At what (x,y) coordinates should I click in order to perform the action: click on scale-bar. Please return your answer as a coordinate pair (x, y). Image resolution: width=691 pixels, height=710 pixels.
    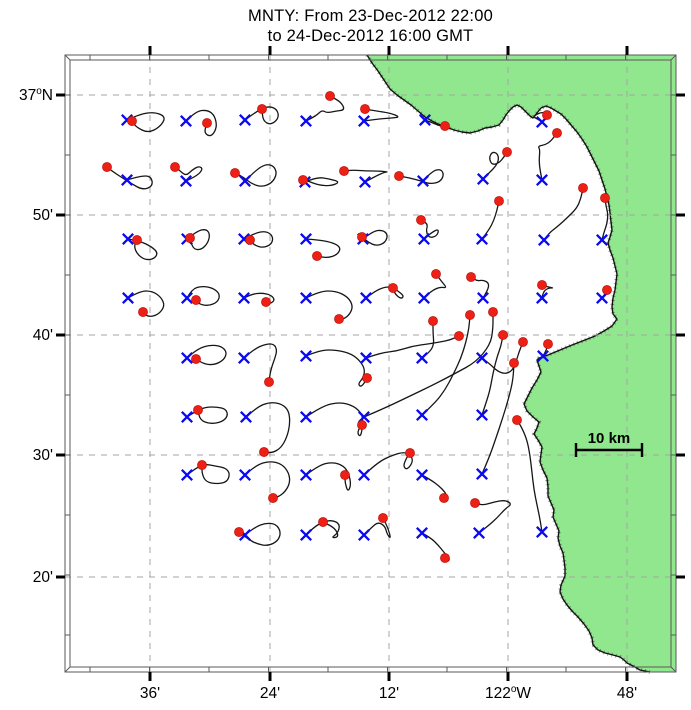
    Looking at the image, I should click on (609, 450).